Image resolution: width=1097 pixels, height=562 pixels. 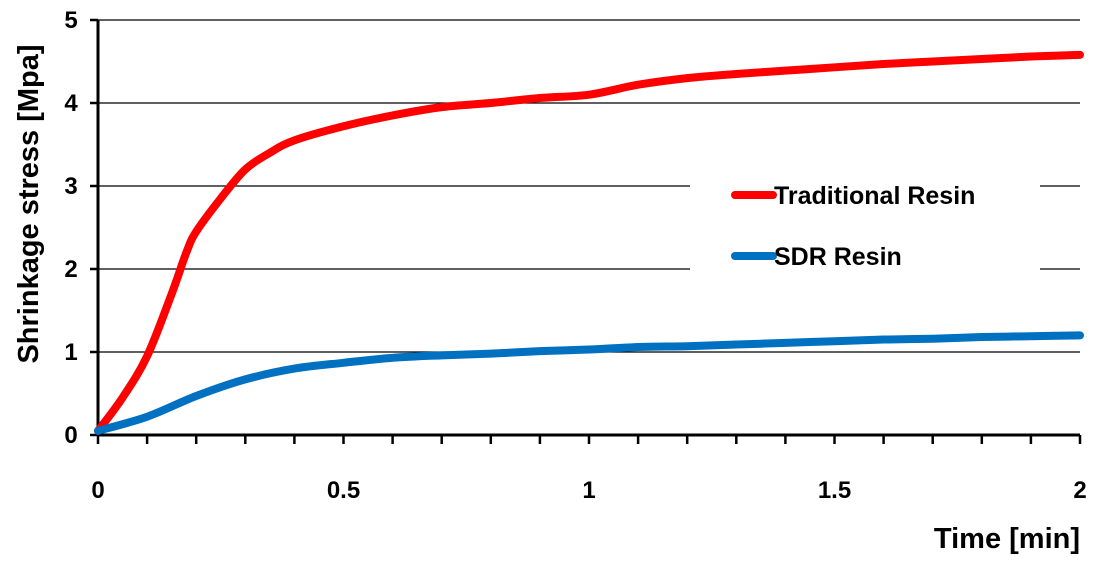 What do you see at coordinates (834, 490) in the screenshot?
I see `x-tick-label-1-5: 1.5` at bounding box center [834, 490].